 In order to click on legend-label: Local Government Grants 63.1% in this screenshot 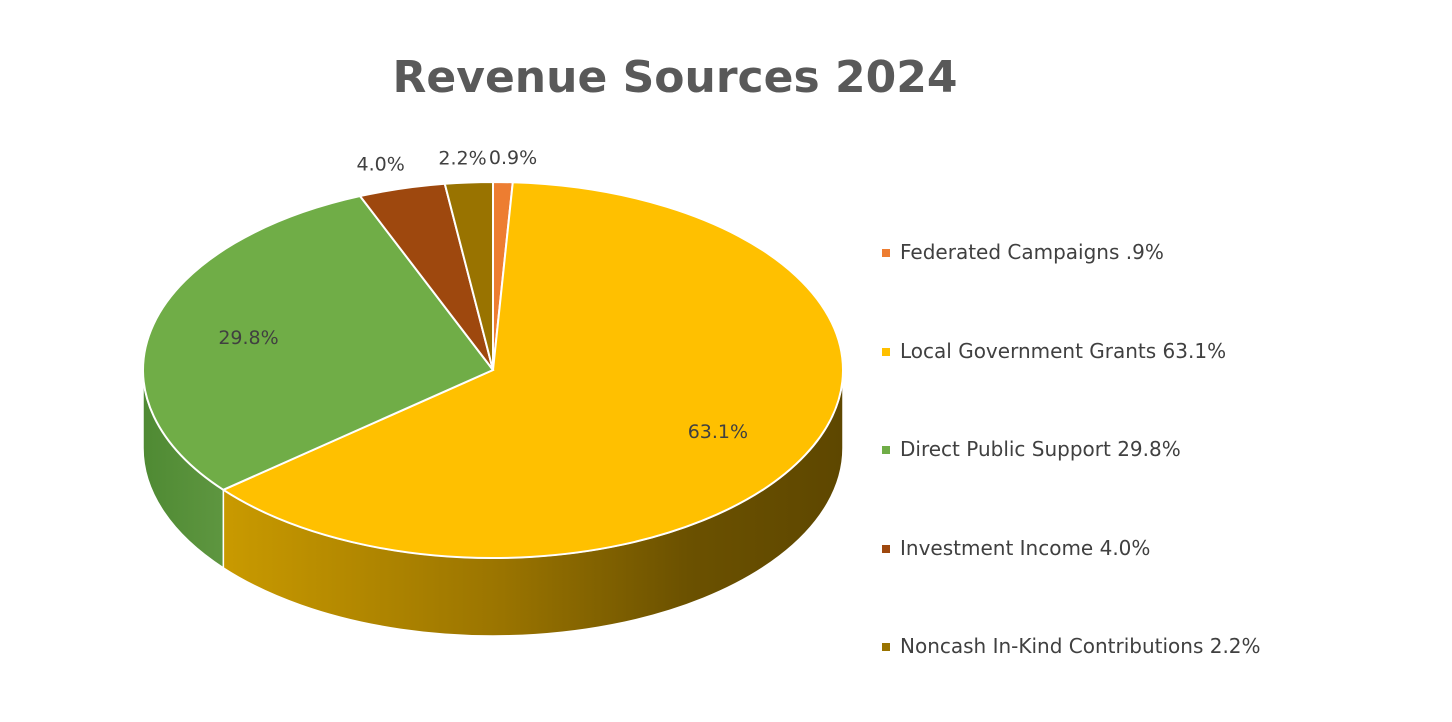, I will do `click(1063, 350)`.